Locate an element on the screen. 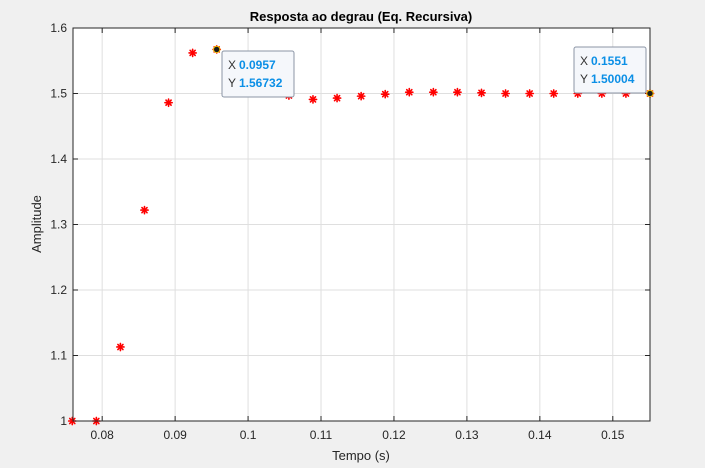 The image size is (705, 468). data-tip-x-value: 0.0957 is located at coordinates (257, 65).